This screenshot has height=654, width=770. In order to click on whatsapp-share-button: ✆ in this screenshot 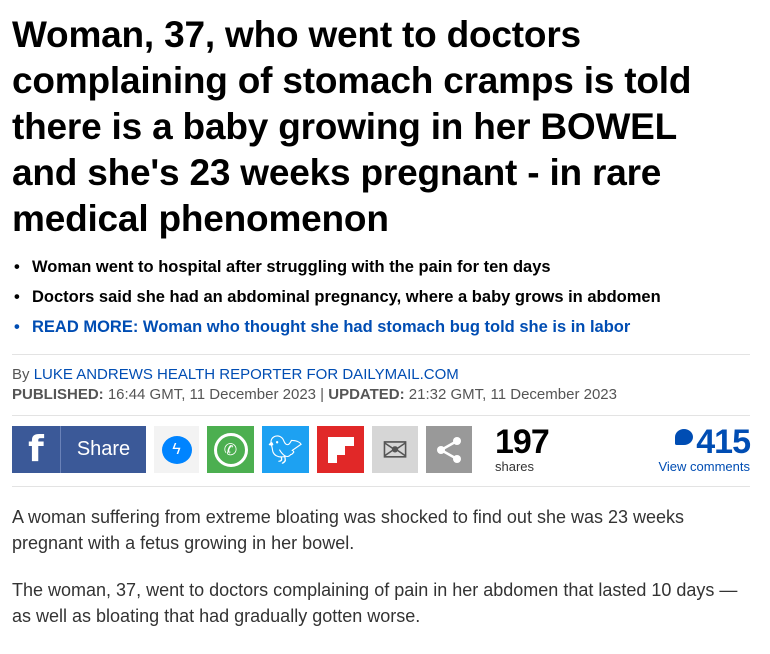, I will do `click(230, 449)`.